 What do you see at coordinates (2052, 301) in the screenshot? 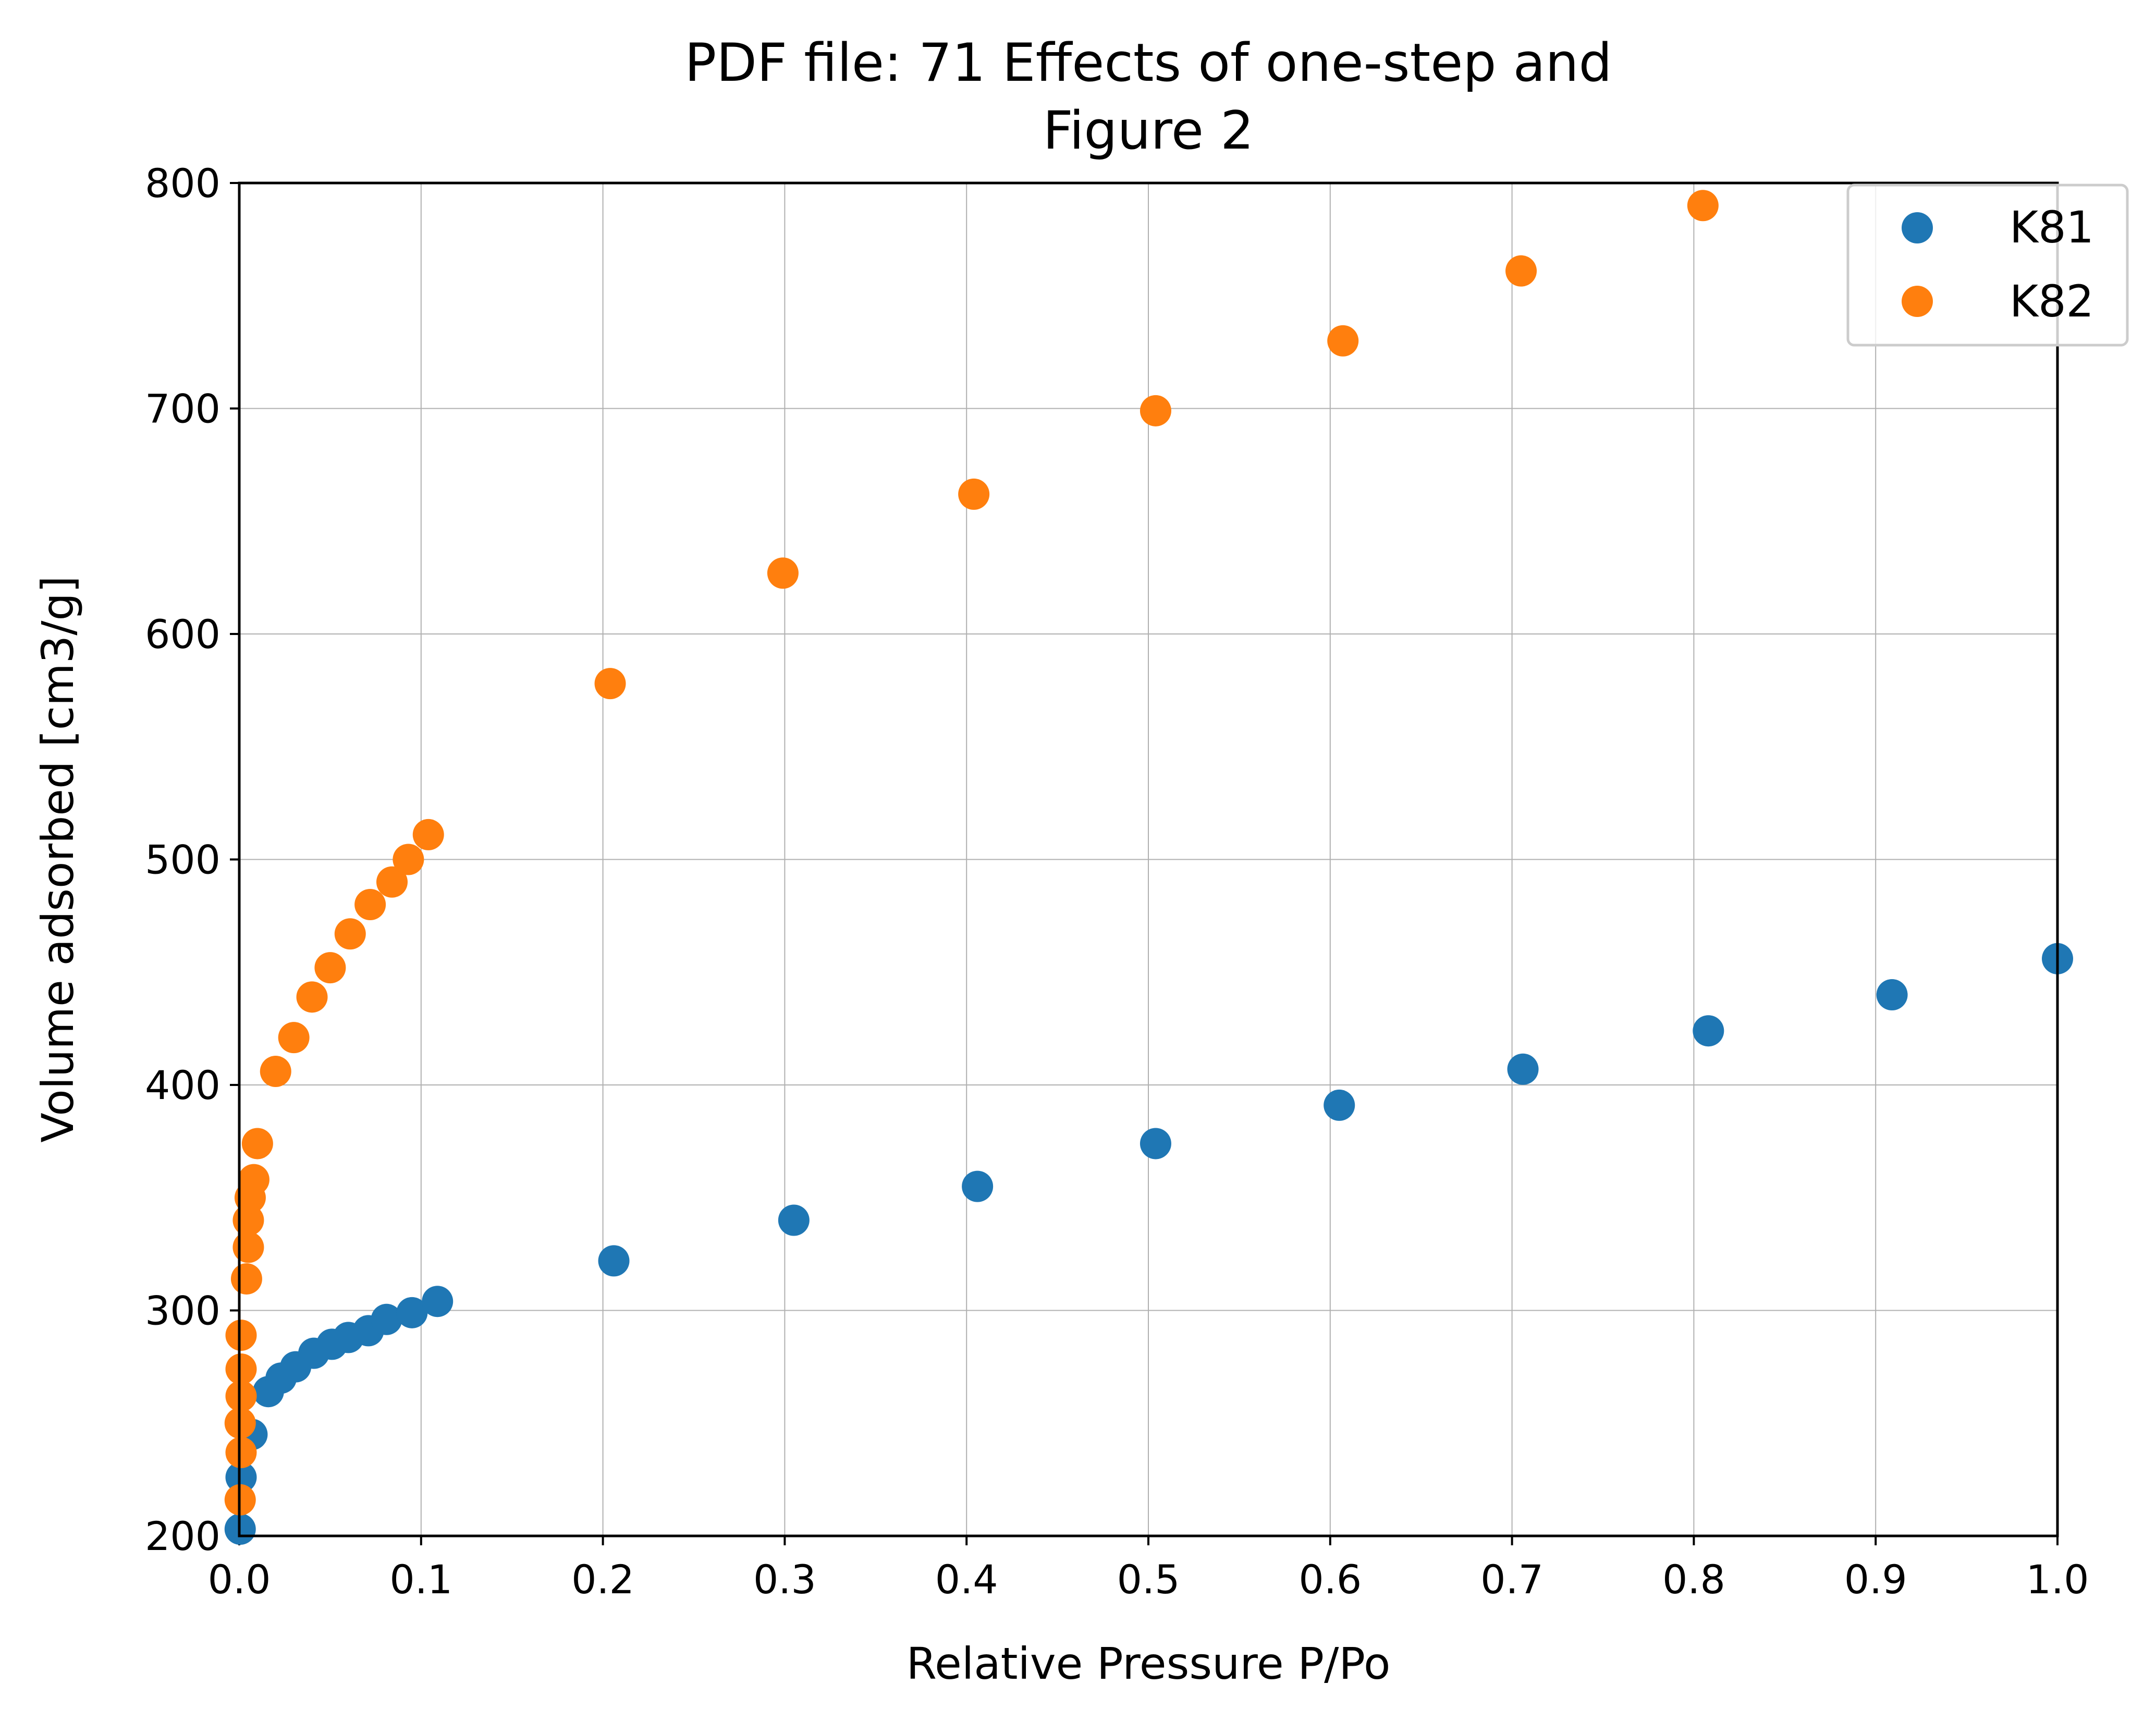
I see `legend-label-k82: K82` at bounding box center [2052, 301].